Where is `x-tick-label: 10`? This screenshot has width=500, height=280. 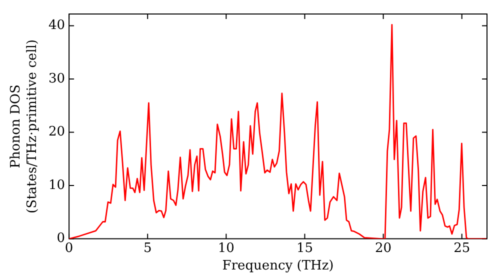 x-tick-label: 10 is located at coordinates (226, 248).